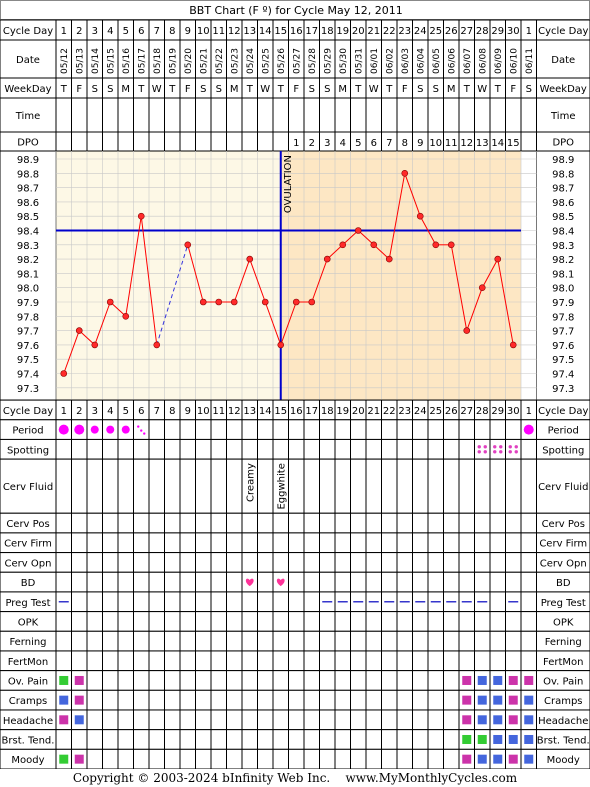 The width and height of the screenshot is (590, 787). Describe the element at coordinates (563, 246) in the screenshot. I see `y-tick-label-right: 98.3` at that location.